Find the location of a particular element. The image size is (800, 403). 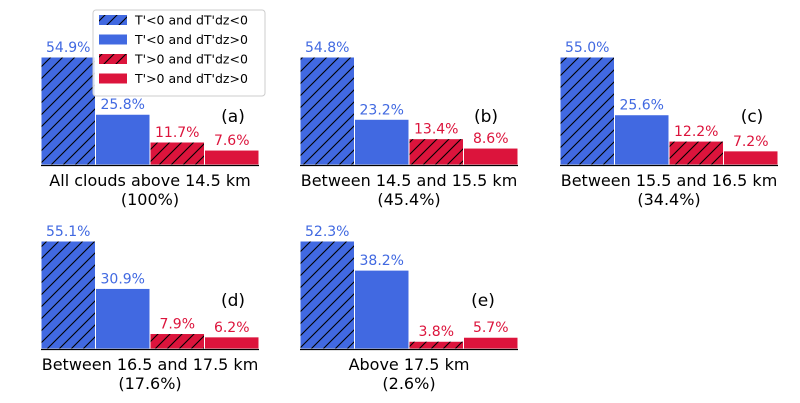

panel-tag: (c) is located at coordinates (752, 117).